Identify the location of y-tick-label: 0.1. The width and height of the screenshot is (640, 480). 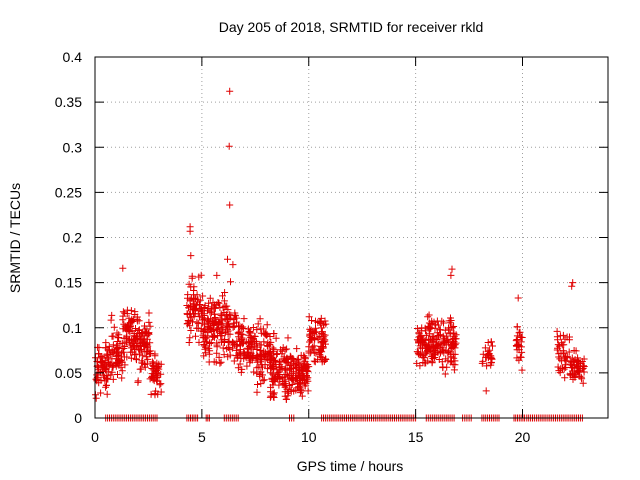
(73, 328).